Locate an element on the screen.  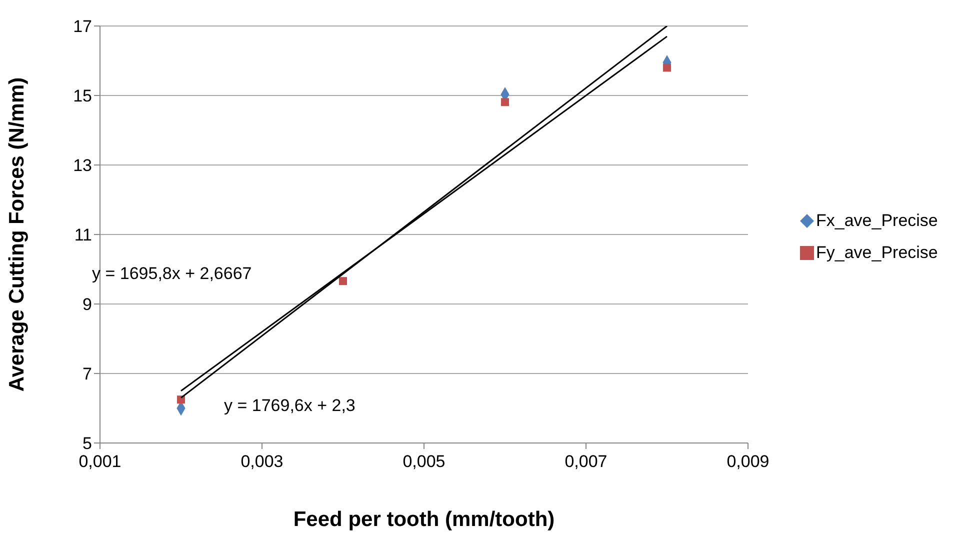
y-tick-label: 11 is located at coordinates (83, 235).